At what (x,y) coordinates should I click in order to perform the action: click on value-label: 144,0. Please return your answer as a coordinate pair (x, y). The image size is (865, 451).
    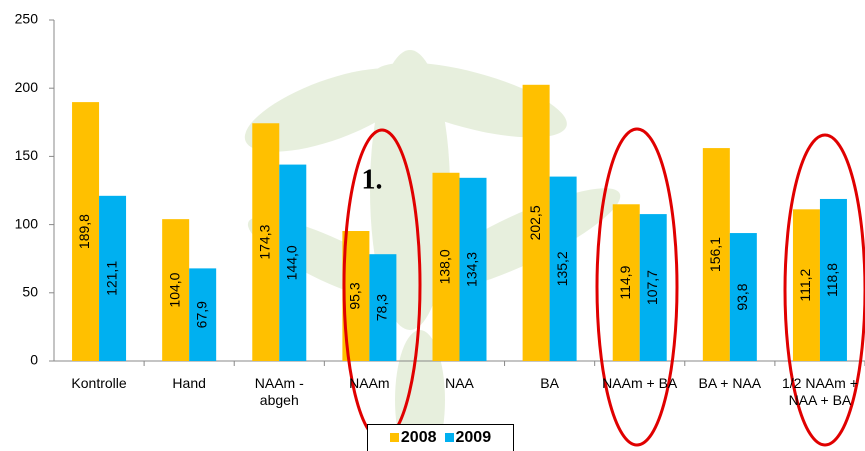
    Looking at the image, I should click on (291, 262).